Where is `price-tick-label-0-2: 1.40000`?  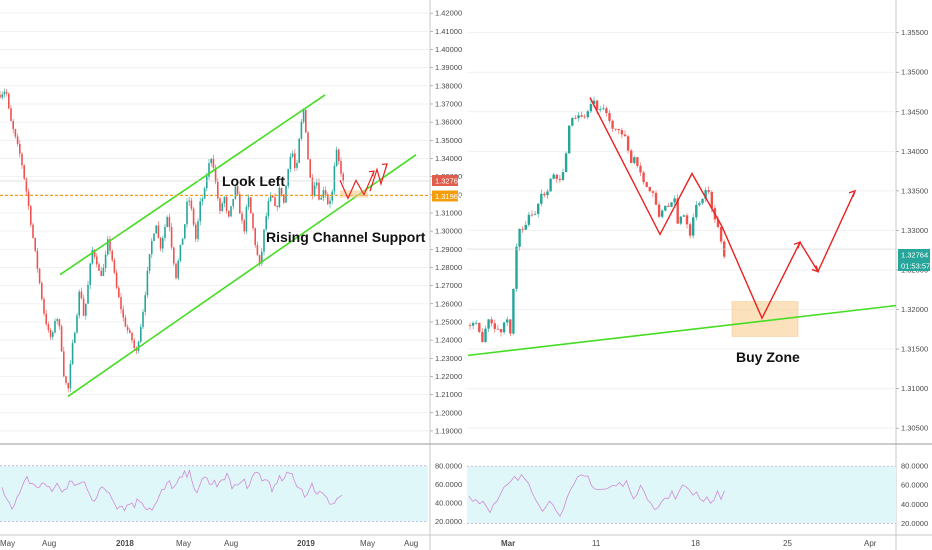 price-tick-label-0-2: 1.40000 is located at coordinates (448, 49).